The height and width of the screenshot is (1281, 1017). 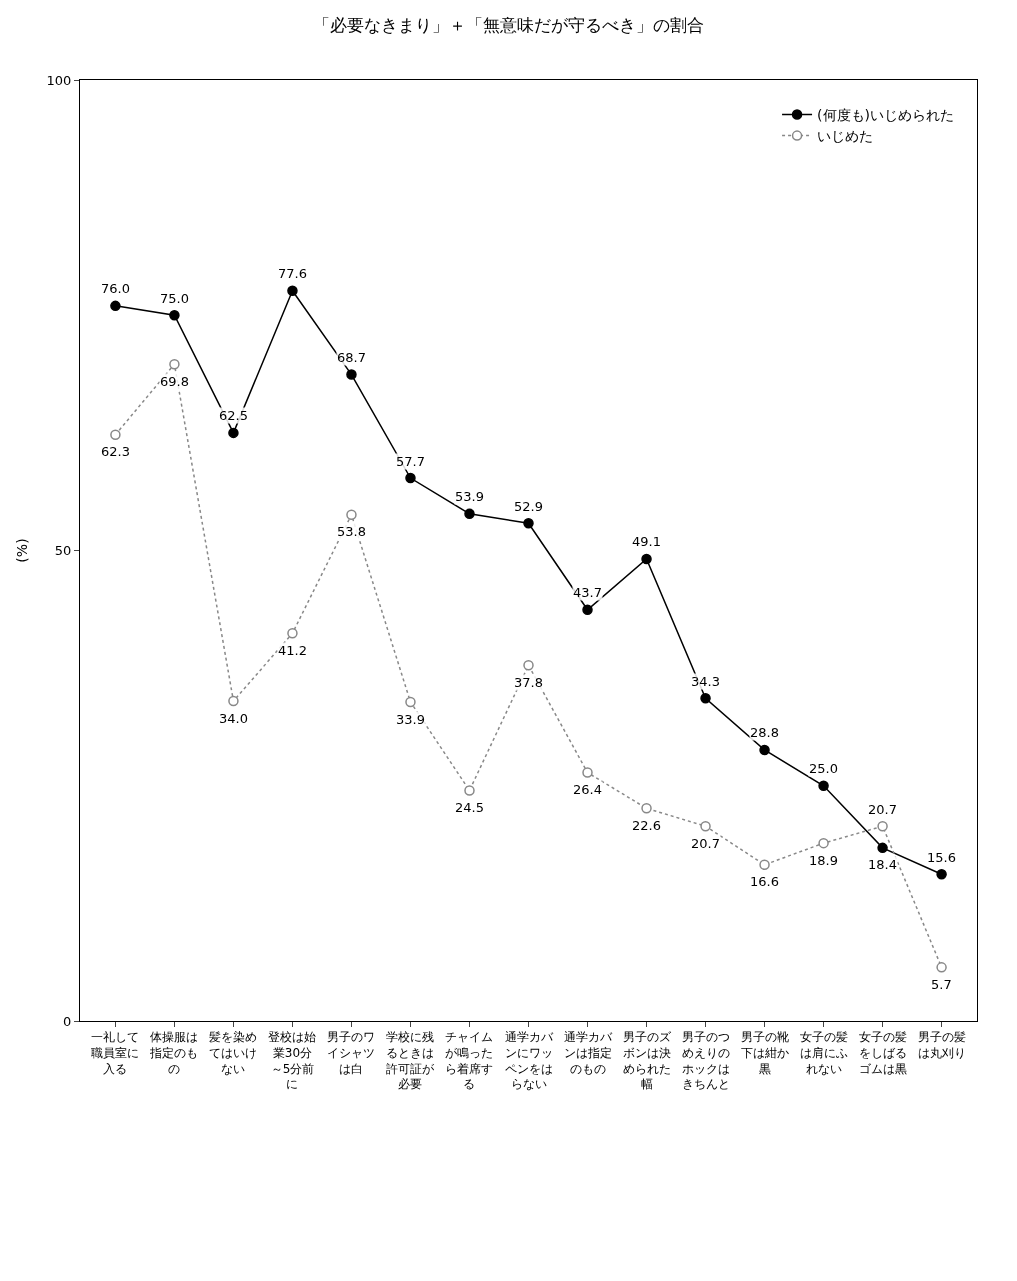 What do you see at coordinates (233, 1053) in the screenshot?
I see `x-tick-label: 髪を染めてはいけない` at bounding box center [233, 1053].